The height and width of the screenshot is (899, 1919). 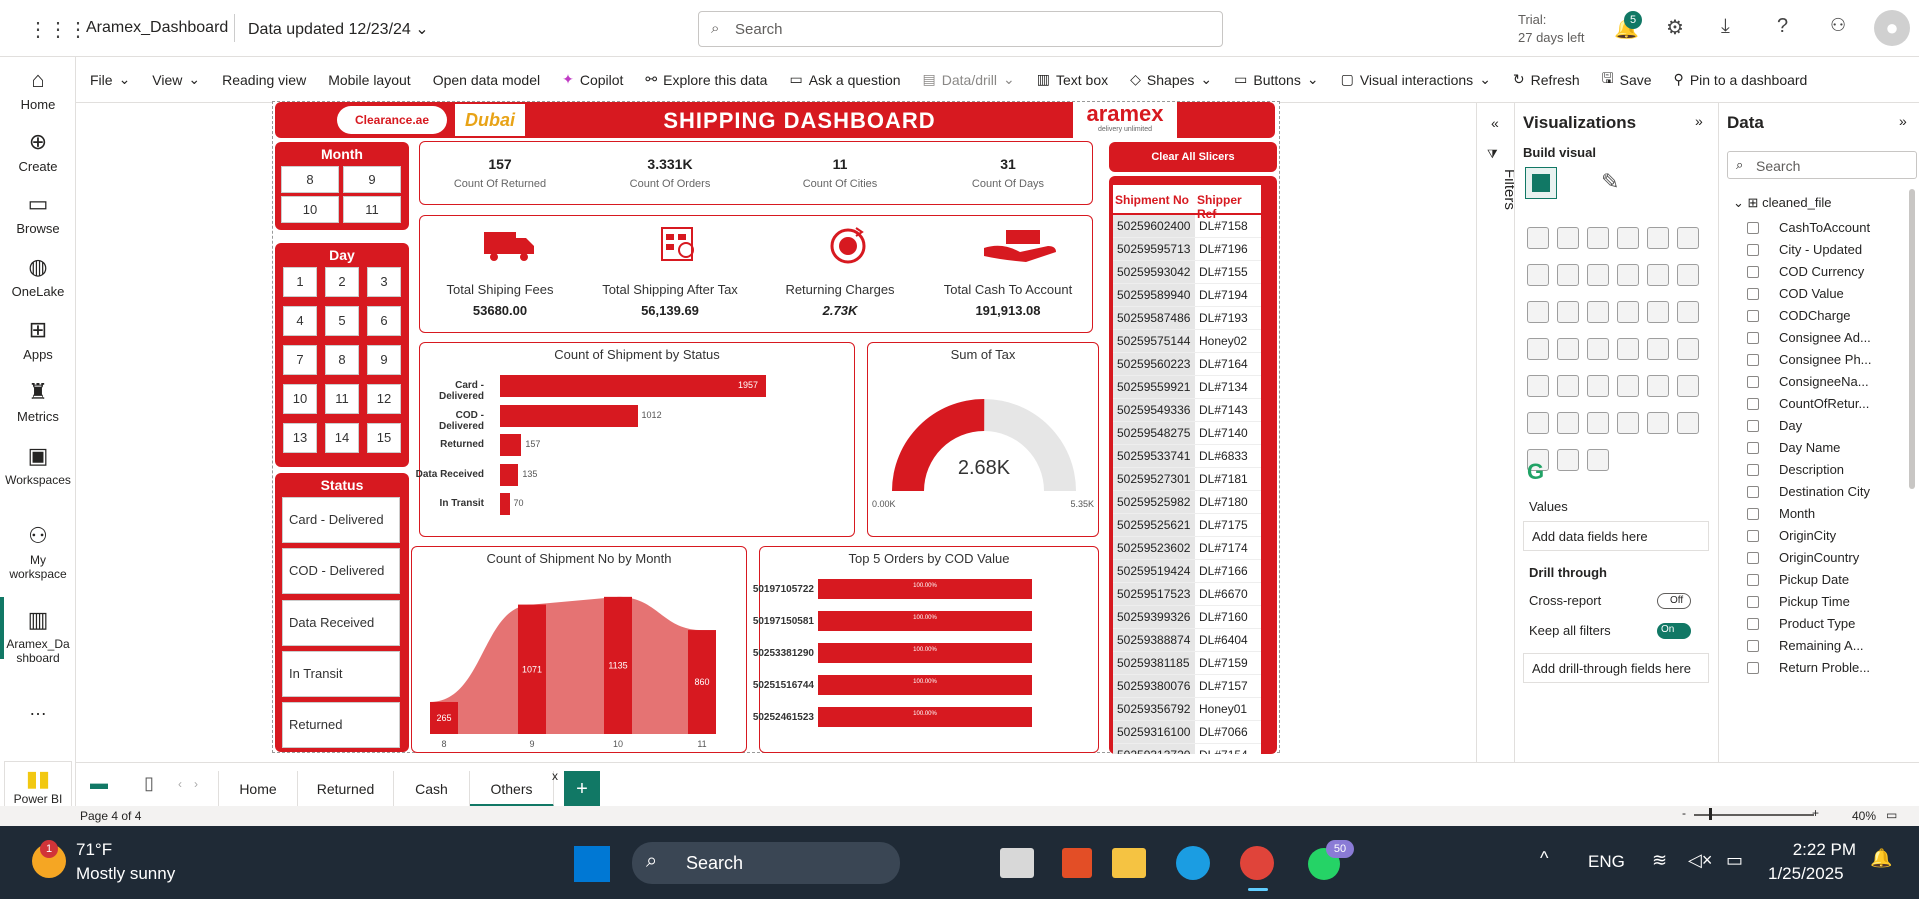 What do you see at coordinates (1798, 602) in the screenshot?
I see `data-field: Pickup Time` at bounding box center [1798, 602].